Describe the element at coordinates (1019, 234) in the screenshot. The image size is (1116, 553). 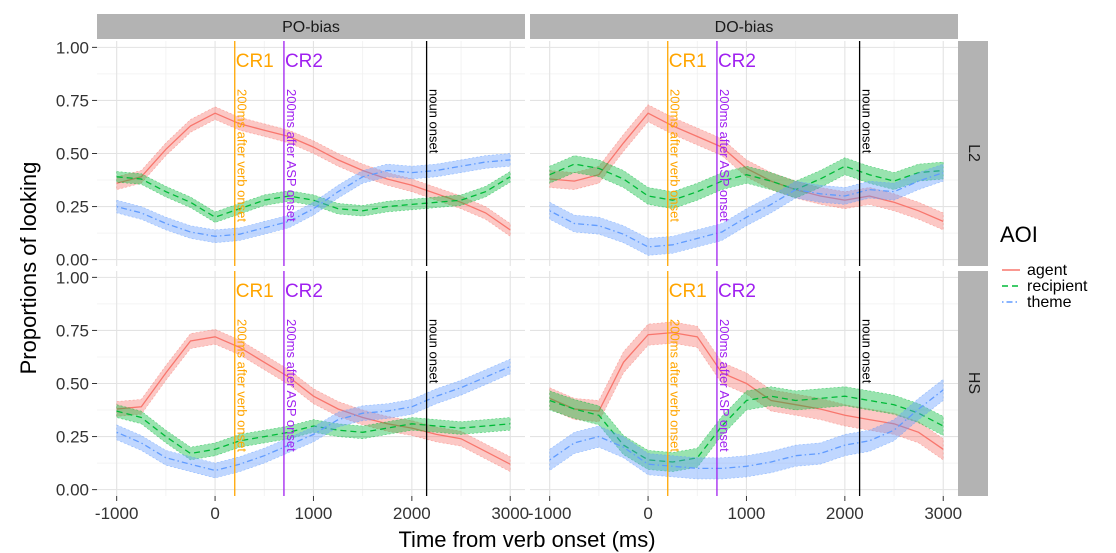
I see `legend-title: AOI` at that location.